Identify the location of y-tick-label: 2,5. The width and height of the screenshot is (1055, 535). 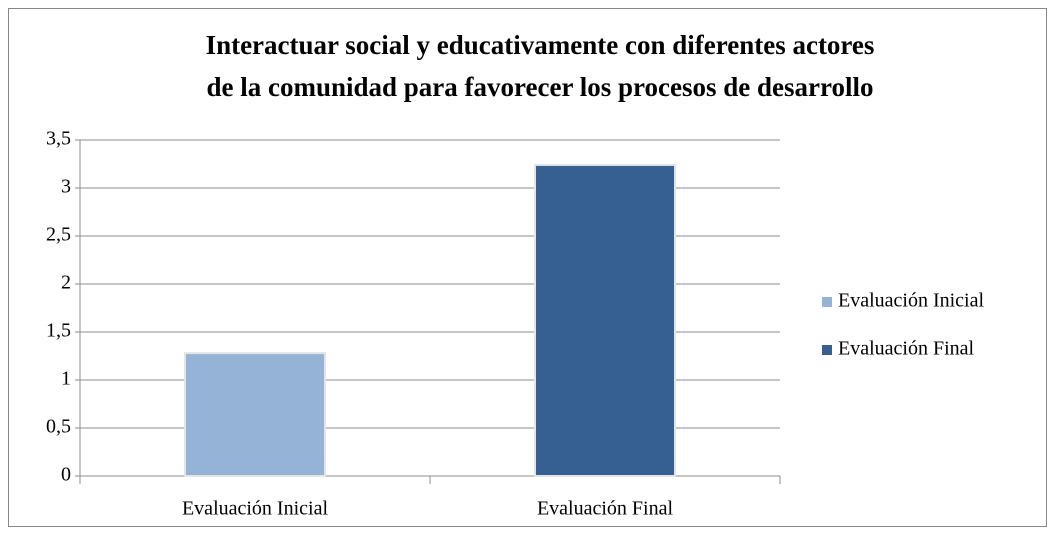
(58, 235).